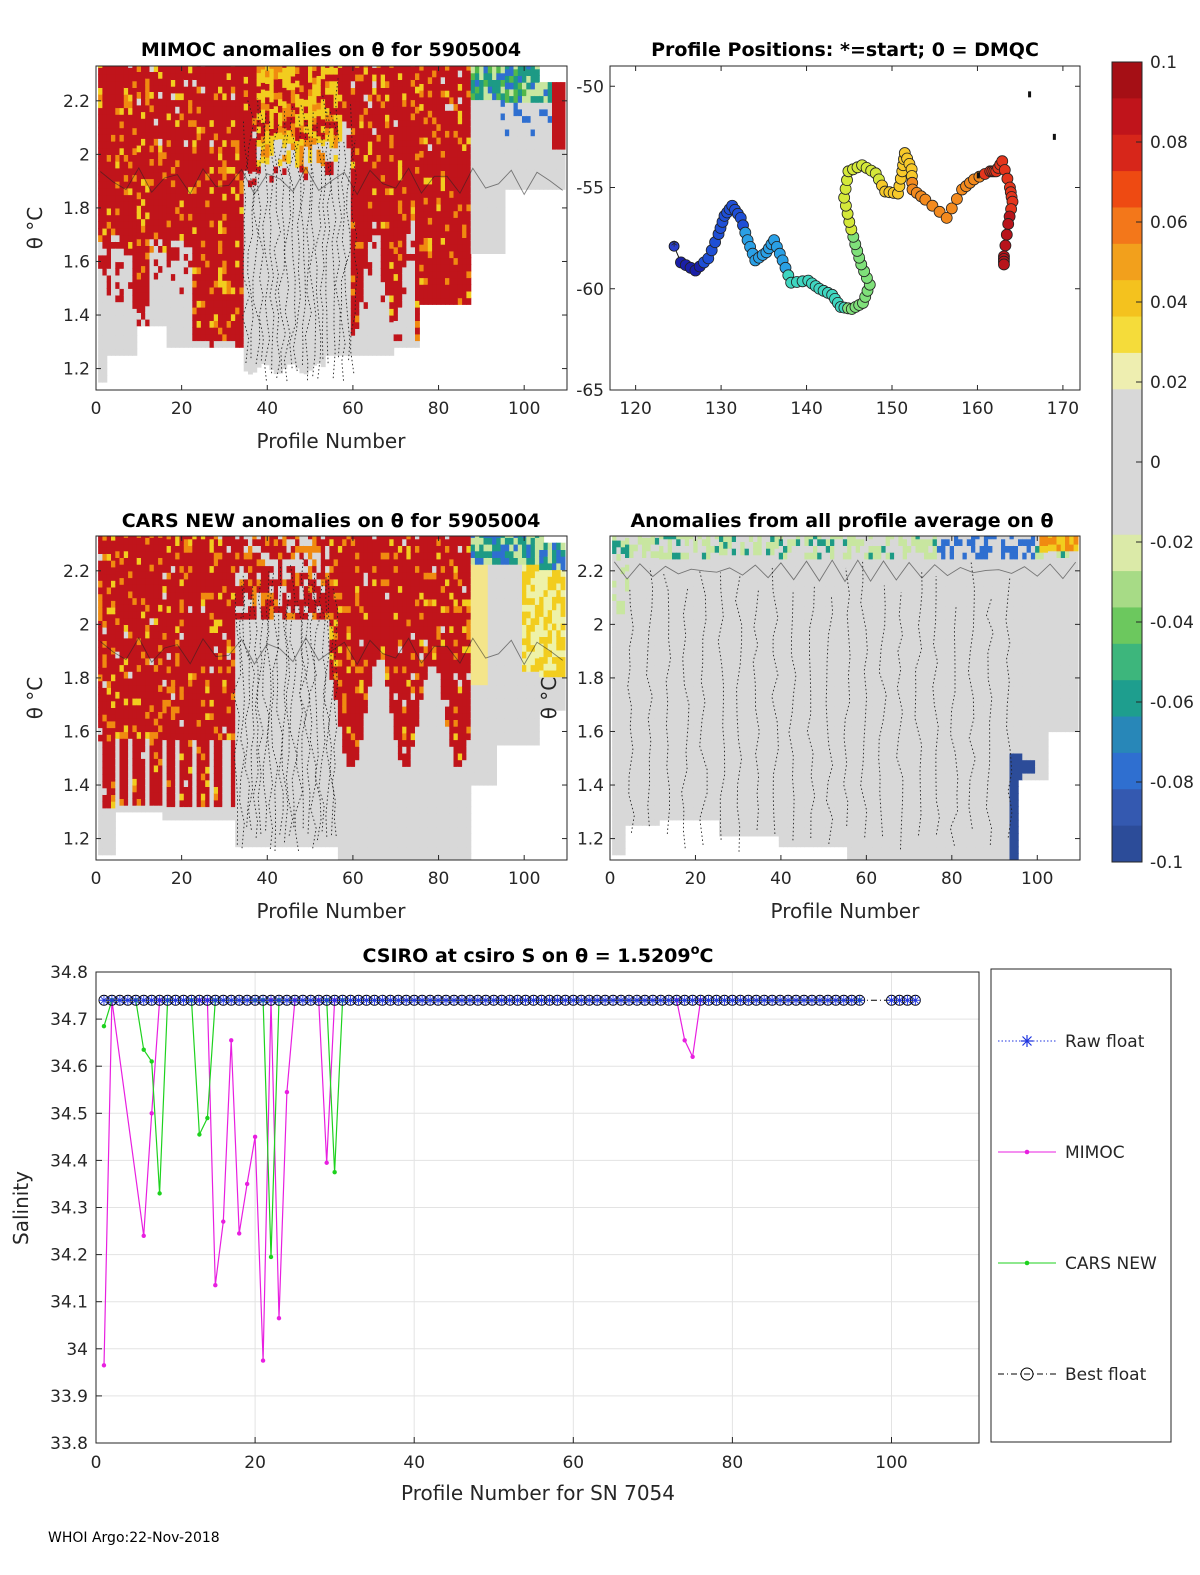  What do you see at coordinates (828, 242) in the screenshot?
I see `positions-ticks: 120 130 140 150 160 170-50-55-60-65` at bounding box center [828, 242].